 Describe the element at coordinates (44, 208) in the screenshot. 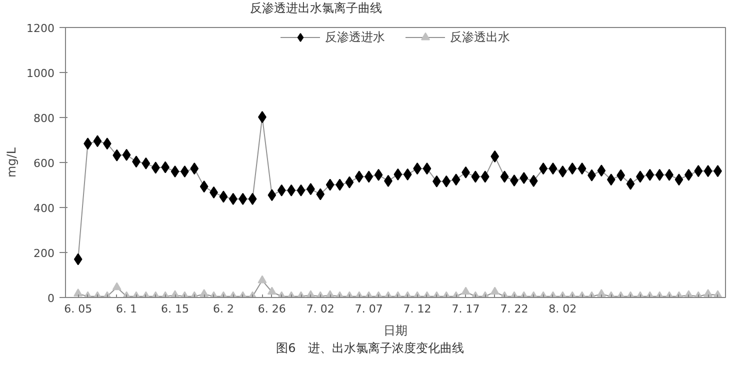

I see `y-tick-label: 400` at that location.